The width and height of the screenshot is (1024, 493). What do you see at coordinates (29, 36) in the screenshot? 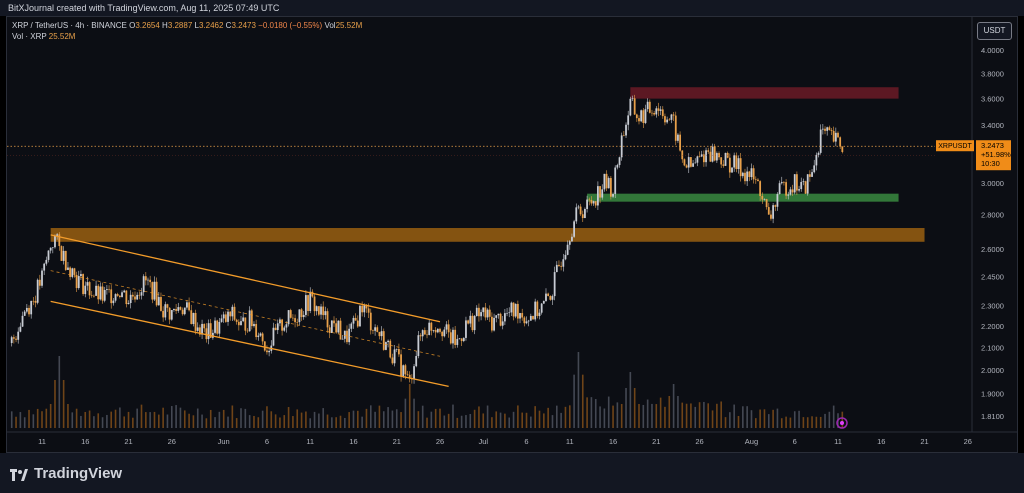
I see `volume-indicator-name: Vol · XRP` at bounding box center [29, 36].